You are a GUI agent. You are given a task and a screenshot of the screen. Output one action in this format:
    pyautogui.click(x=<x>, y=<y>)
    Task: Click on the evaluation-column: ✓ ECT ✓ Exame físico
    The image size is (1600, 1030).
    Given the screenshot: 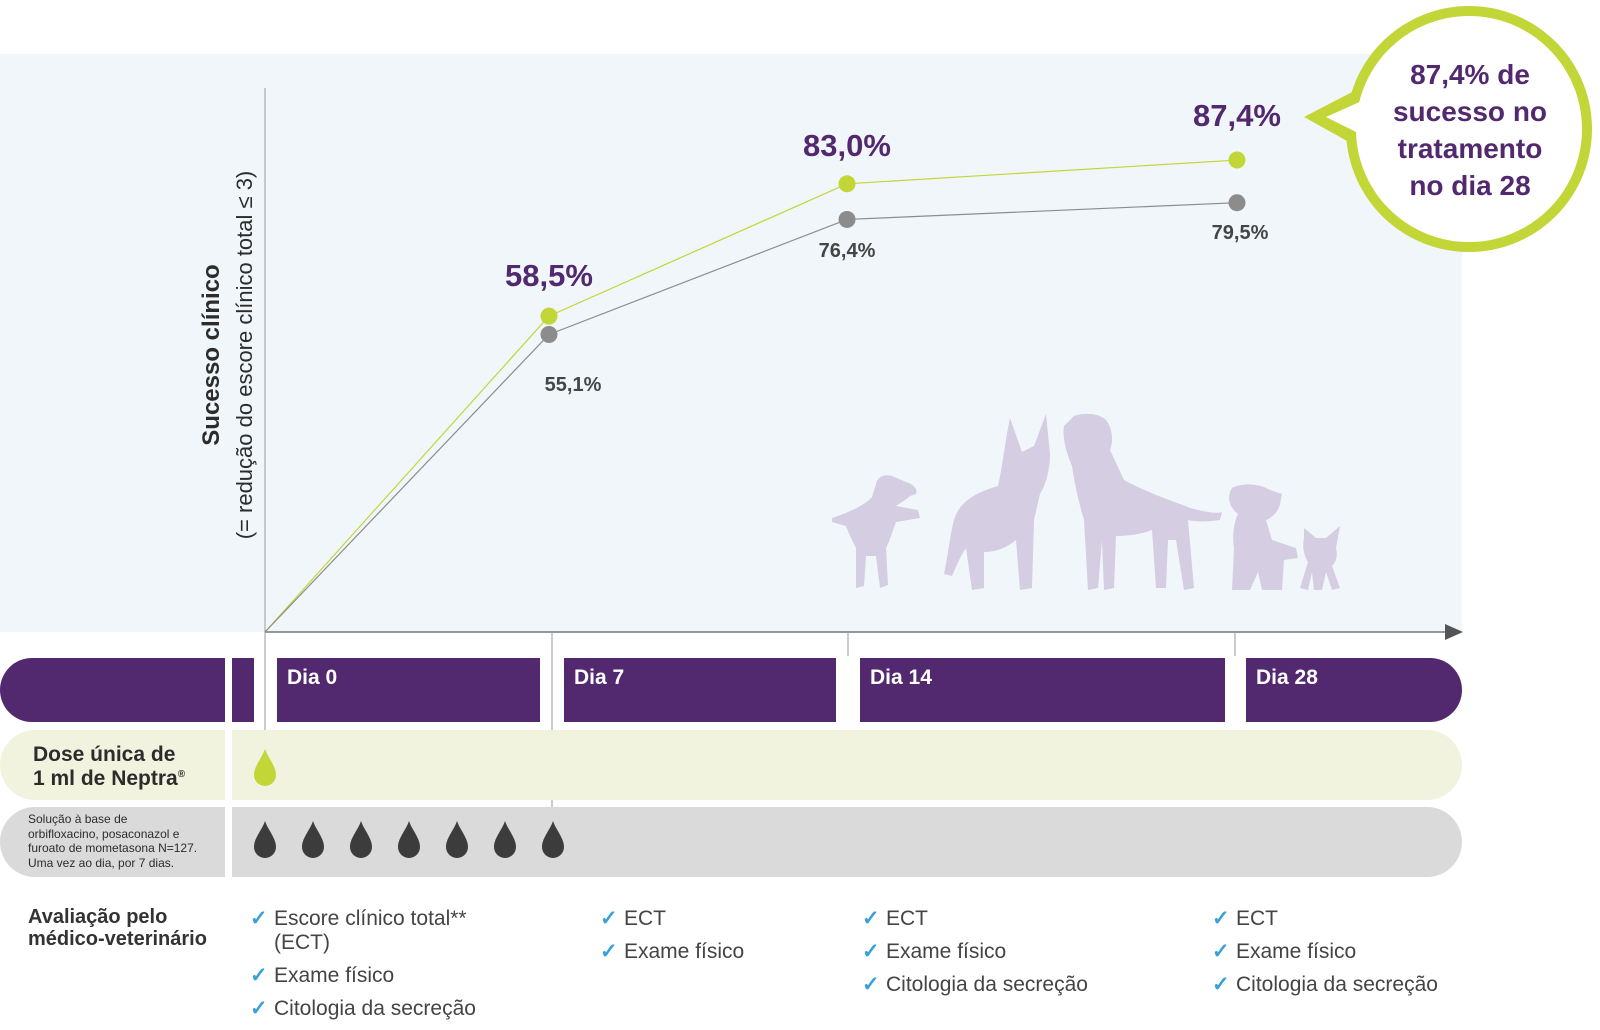 What is the action you would take?
    pyautogui.click(x=672, y=940)
    